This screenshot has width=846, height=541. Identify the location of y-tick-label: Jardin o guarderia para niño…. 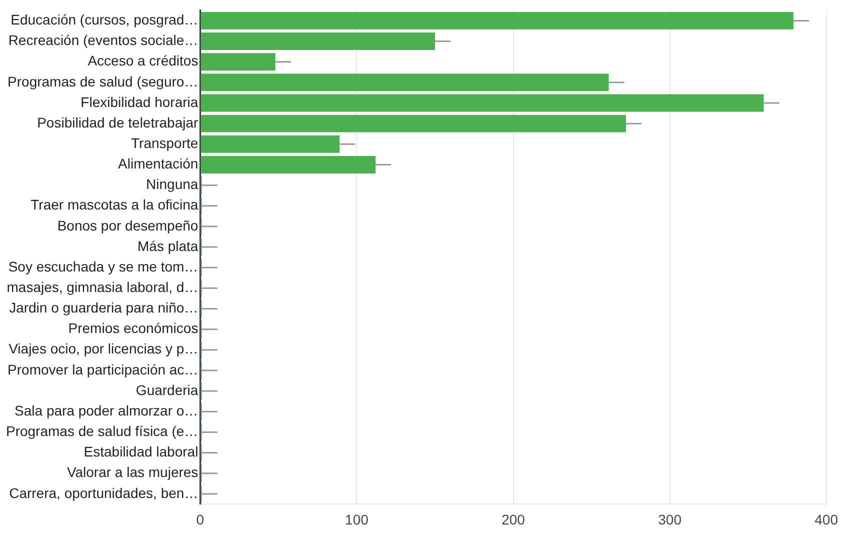
(103, 308).